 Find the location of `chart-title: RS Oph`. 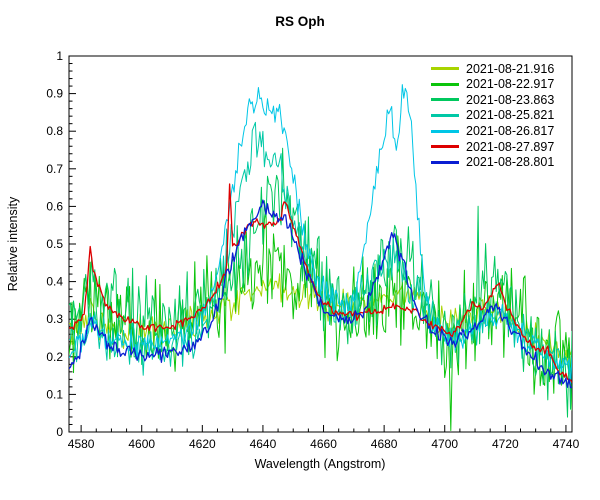

chart-title: RS Oph is located at coordinates (300, 21).